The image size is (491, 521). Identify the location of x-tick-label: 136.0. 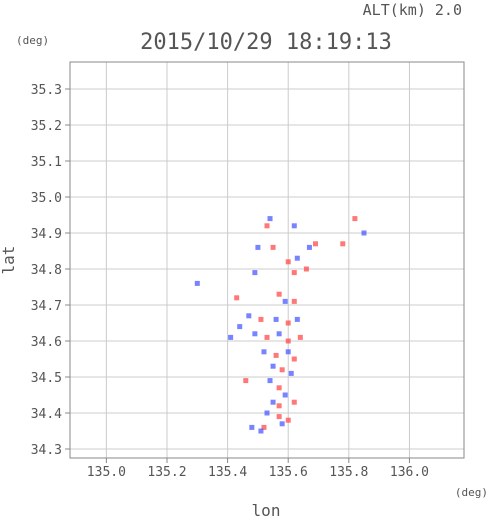
(409, 472).